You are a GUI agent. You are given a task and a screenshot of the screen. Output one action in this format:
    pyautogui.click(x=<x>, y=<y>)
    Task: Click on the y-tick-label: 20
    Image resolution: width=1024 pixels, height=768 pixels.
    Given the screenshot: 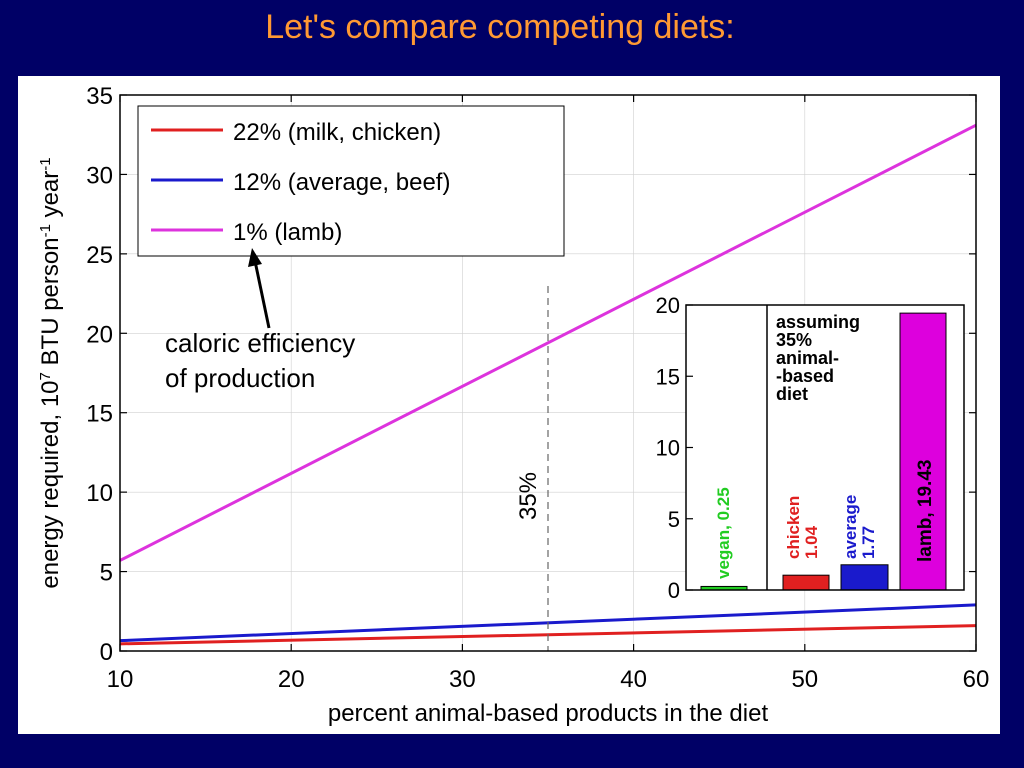 What is the action you would take?
    pyautogui.click(x=99, y=334)
    